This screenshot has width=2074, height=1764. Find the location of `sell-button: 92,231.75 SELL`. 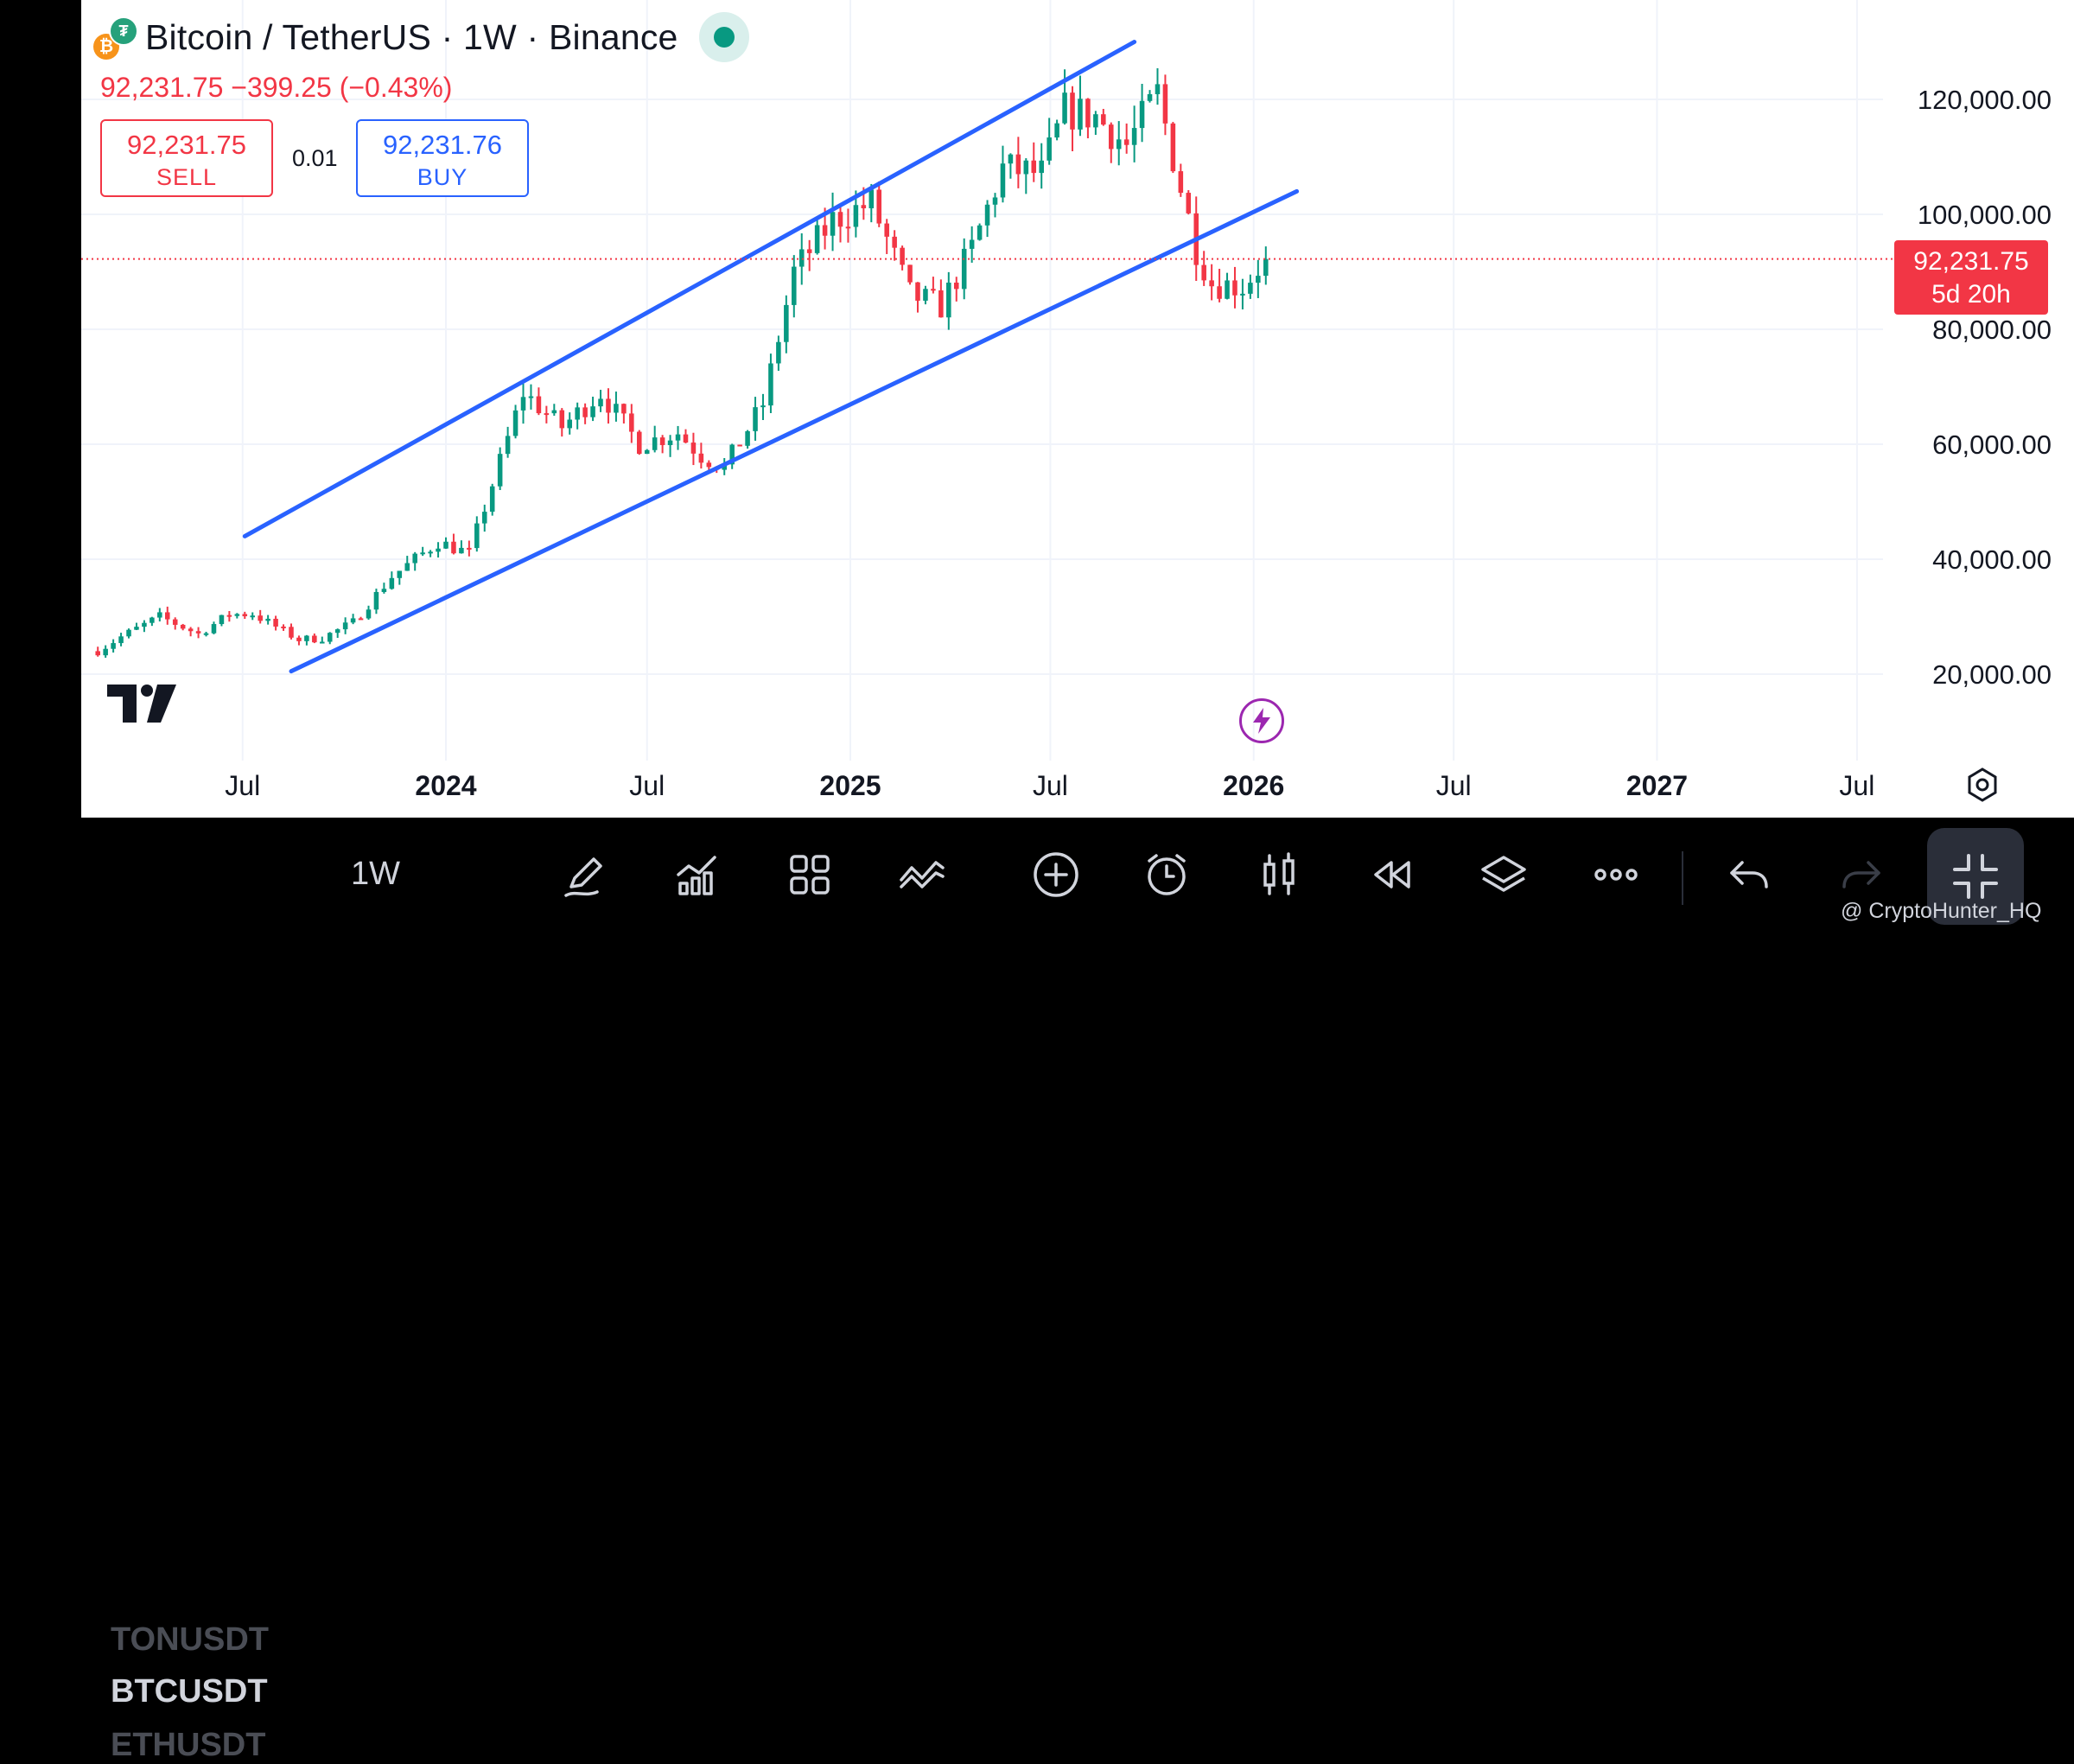

sell-button: 92,231.75 SELL is located at coordinates (186, 158).